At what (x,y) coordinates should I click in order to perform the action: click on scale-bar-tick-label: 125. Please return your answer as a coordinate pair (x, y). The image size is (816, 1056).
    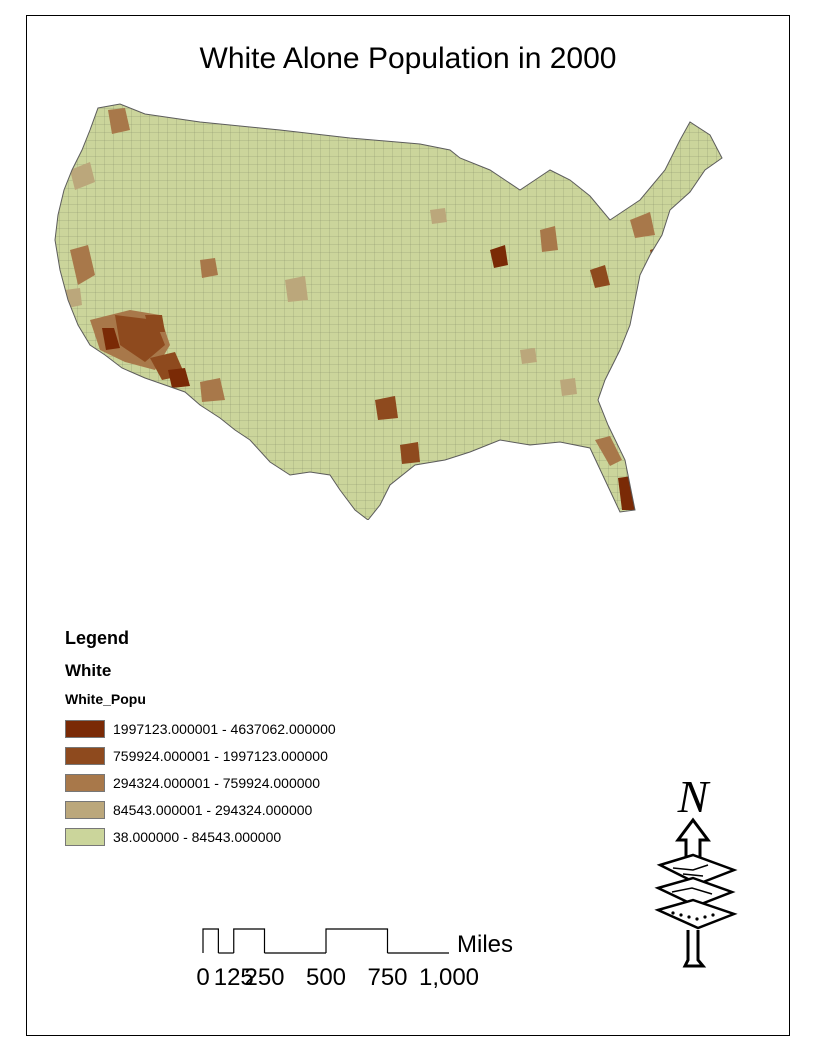
    Looking at the image, I should click on (234, 977).